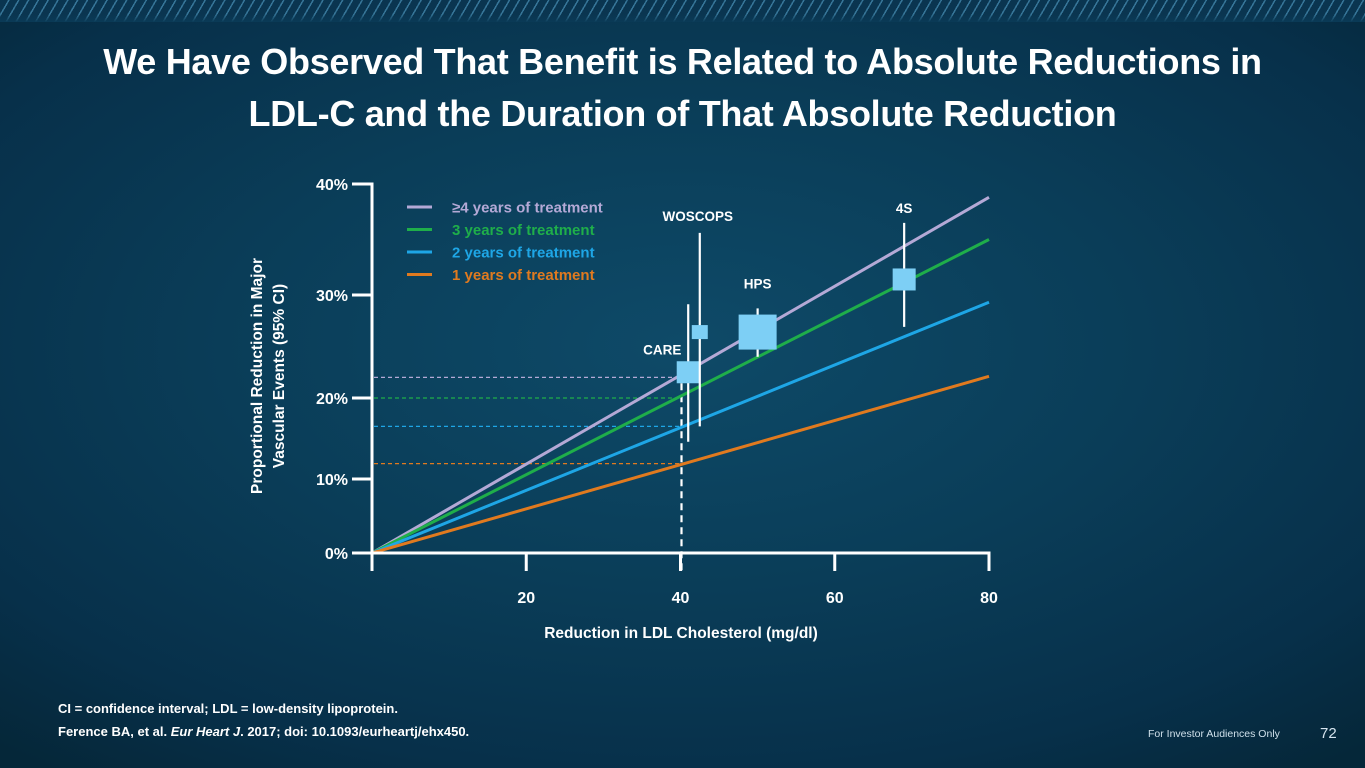 The width and height of the screenshot is (1365, 768). I want to click on x-tick-label: 80, so click(989, 598).